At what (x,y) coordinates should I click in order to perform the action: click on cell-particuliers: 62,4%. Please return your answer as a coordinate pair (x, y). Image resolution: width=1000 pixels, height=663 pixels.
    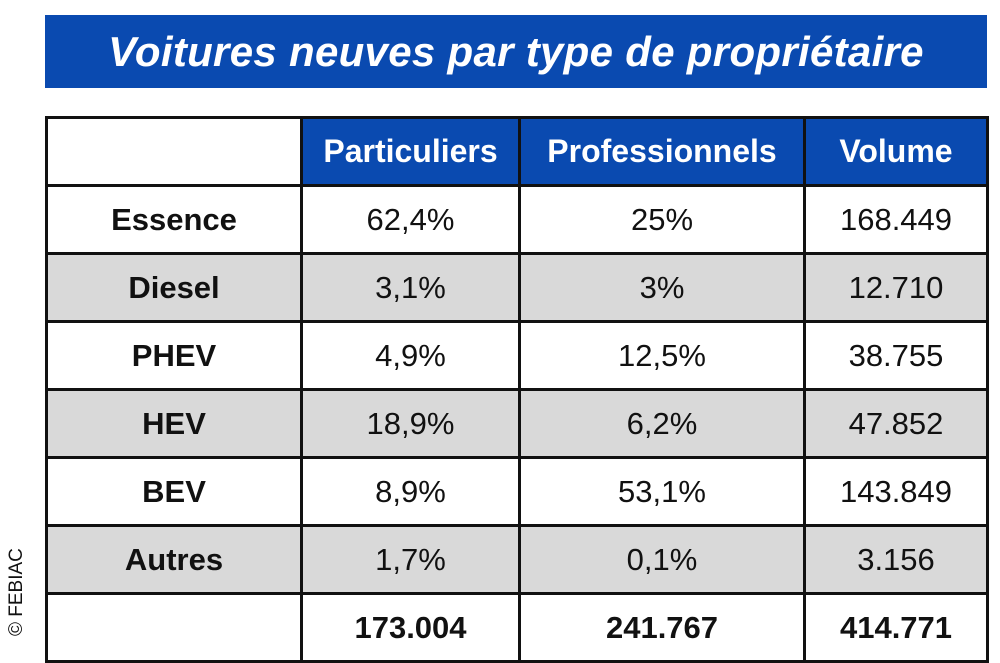
    Looking at the image, I should click on (410, 219).